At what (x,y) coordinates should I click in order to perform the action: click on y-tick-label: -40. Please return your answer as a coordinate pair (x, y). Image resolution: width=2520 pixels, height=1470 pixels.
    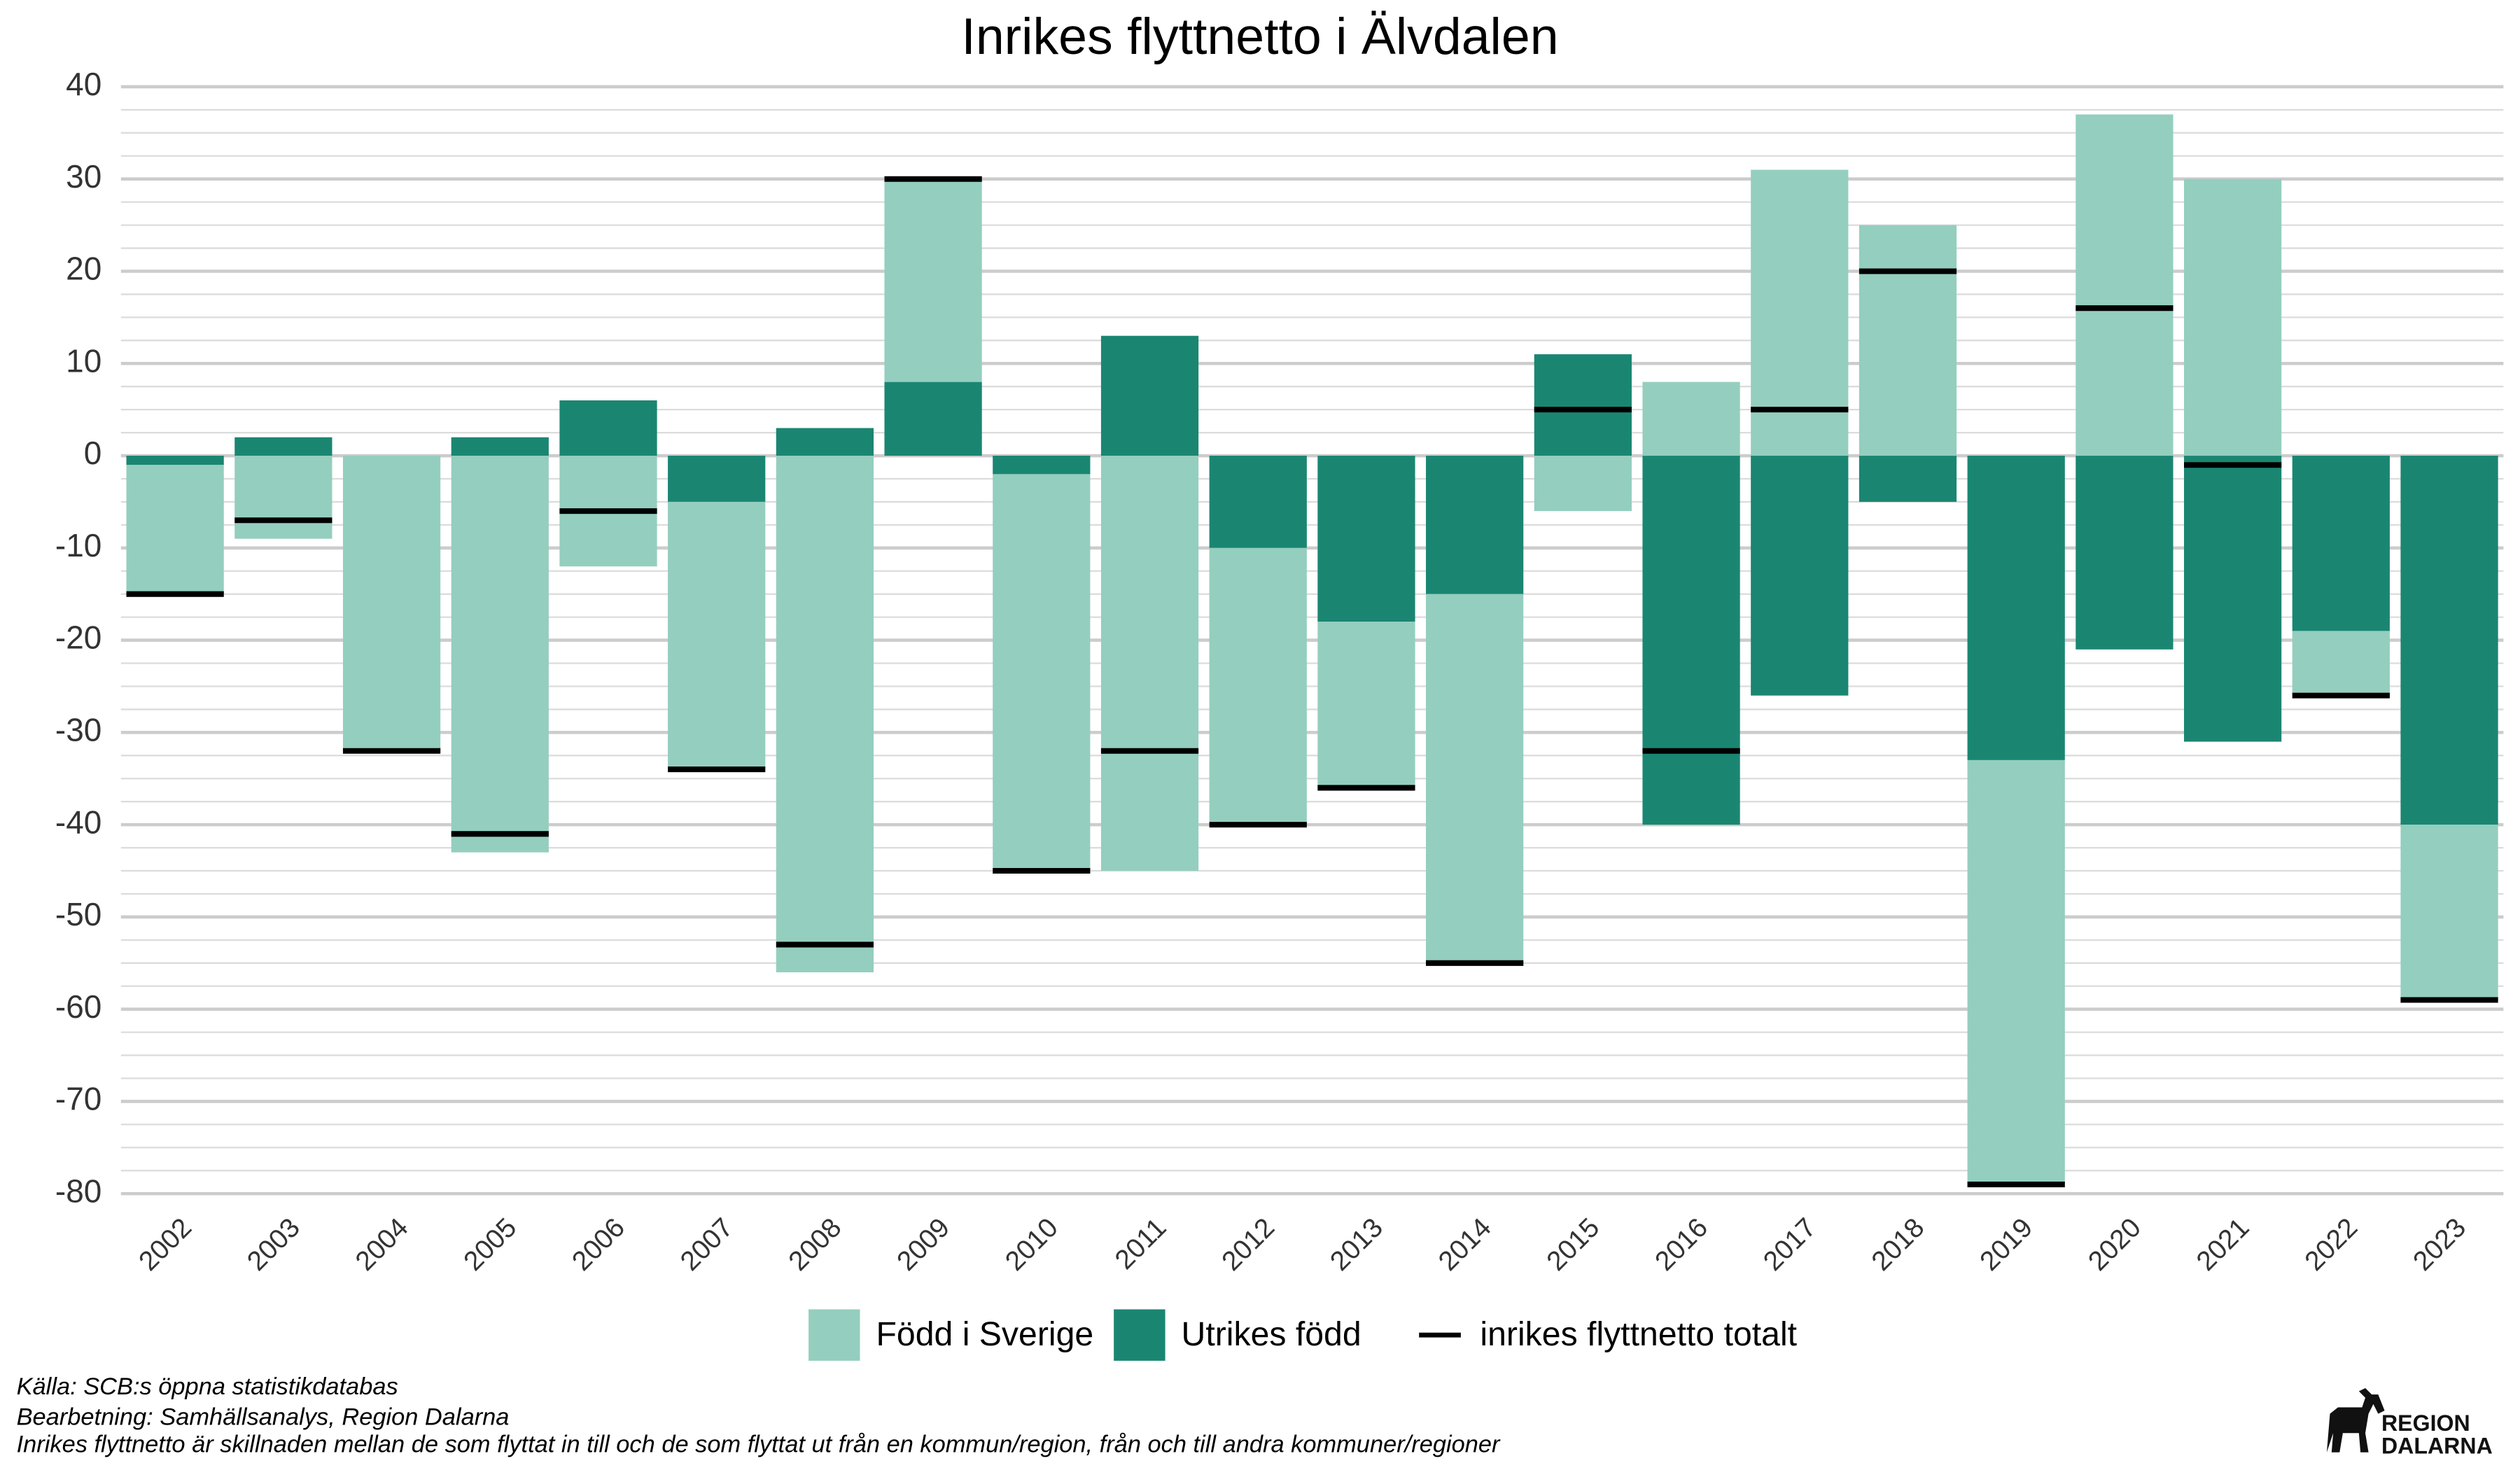
    Looking at the image, I should click on (78, 822).